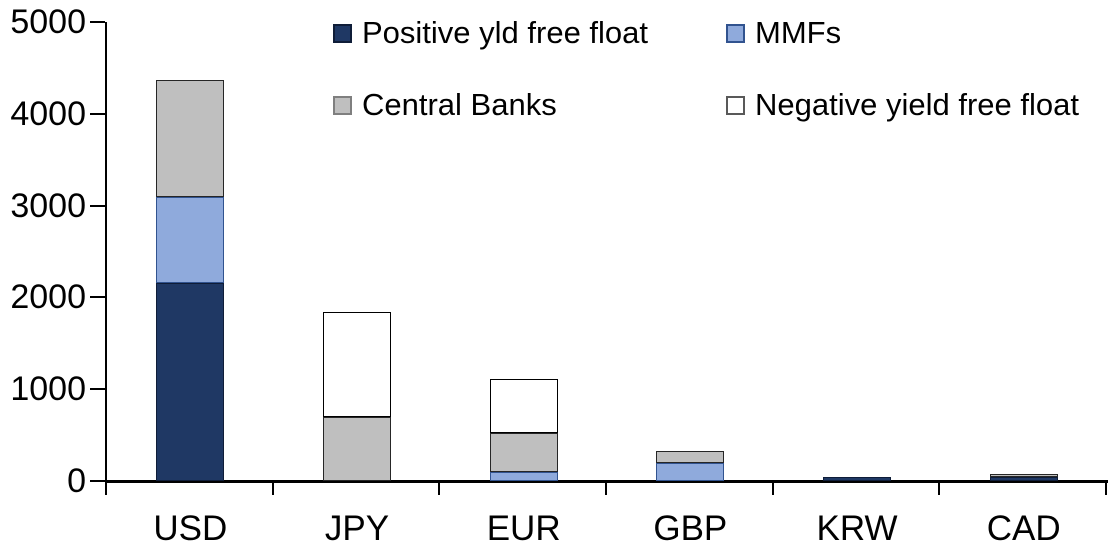 This screenshot has height=556, width=1109. I want to click on legend-item-positive-yld-free-float: Positive yld free float, so click(490, 33).